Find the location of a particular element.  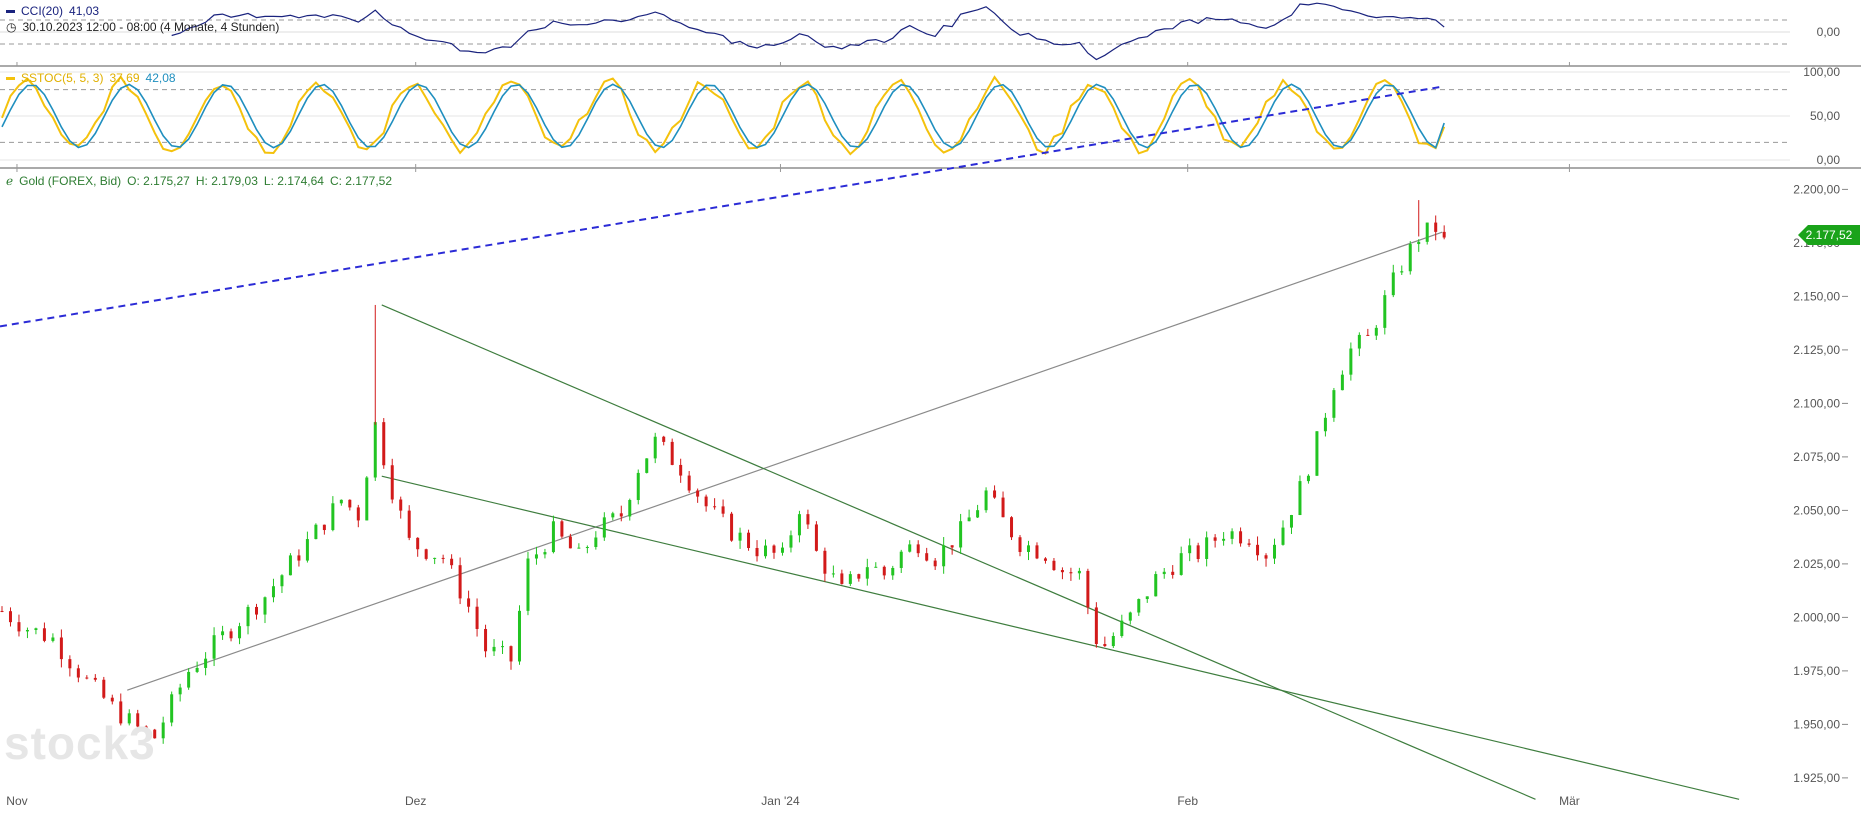

stoch-legend: SSTOC(5, 5, 3) 37,69 42,08 is located at coordinates (94, 78).